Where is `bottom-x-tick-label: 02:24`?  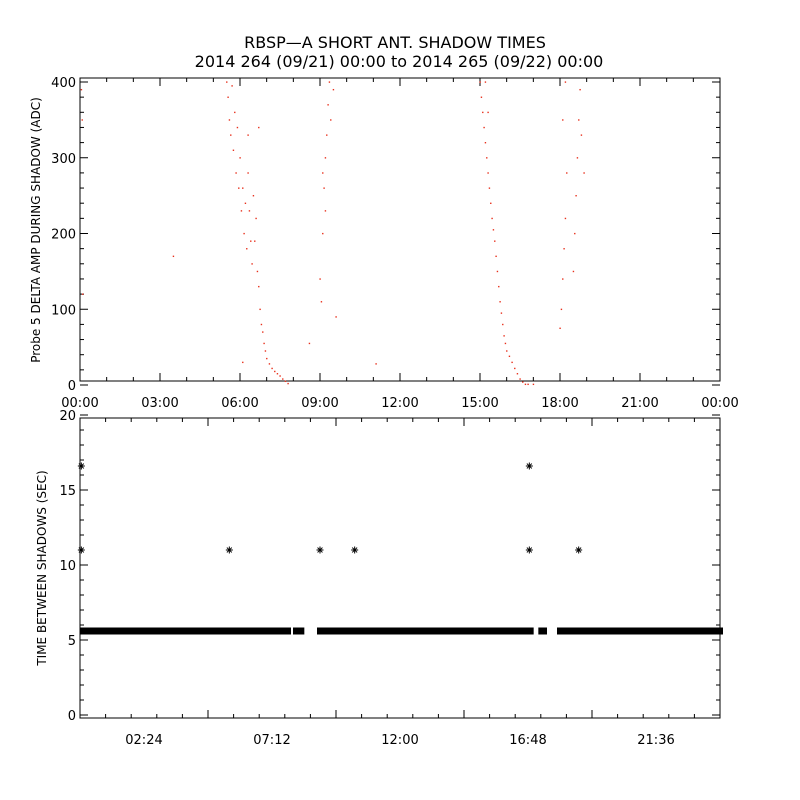
bottom-x-tick-label: 02:24 is located at coordinates (143, 740).